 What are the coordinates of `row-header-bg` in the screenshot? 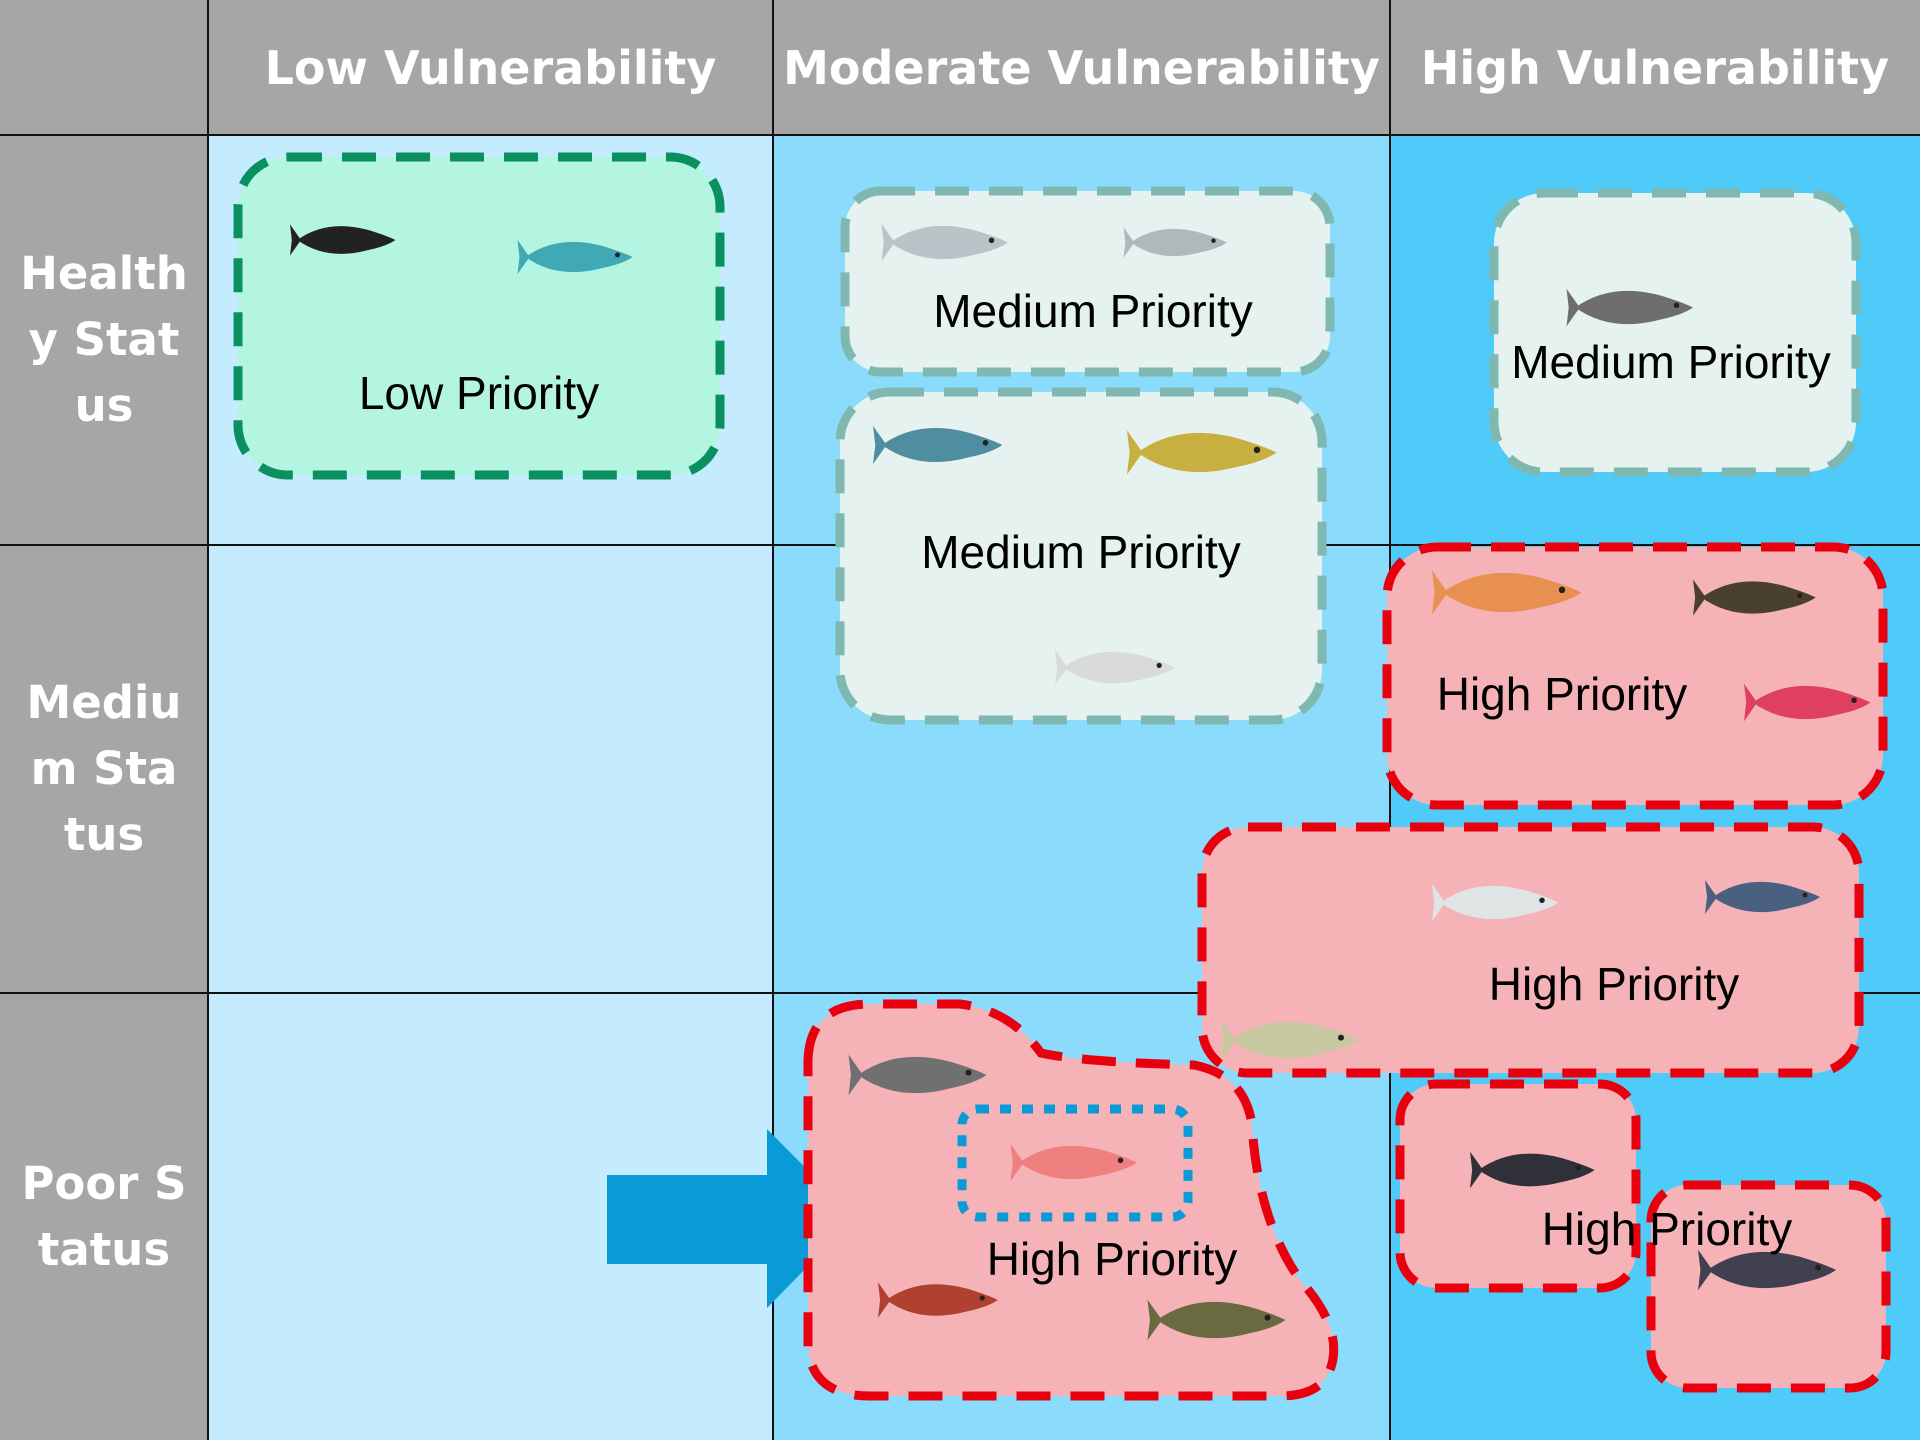 It's located at (104, 787).